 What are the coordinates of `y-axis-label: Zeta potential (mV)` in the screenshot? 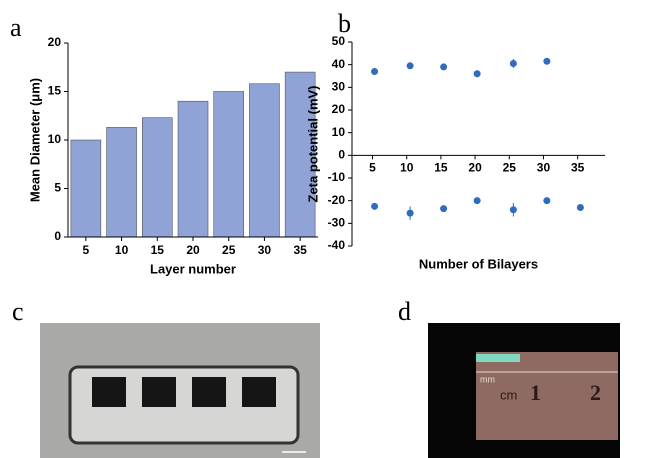 It's located at (312, 143).